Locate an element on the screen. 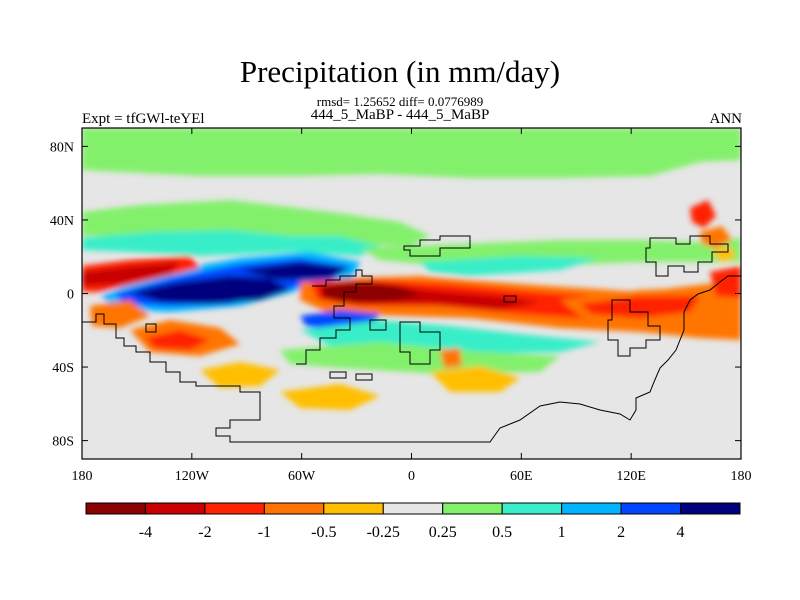  contour-green-north is located at coordinates (411, 153).